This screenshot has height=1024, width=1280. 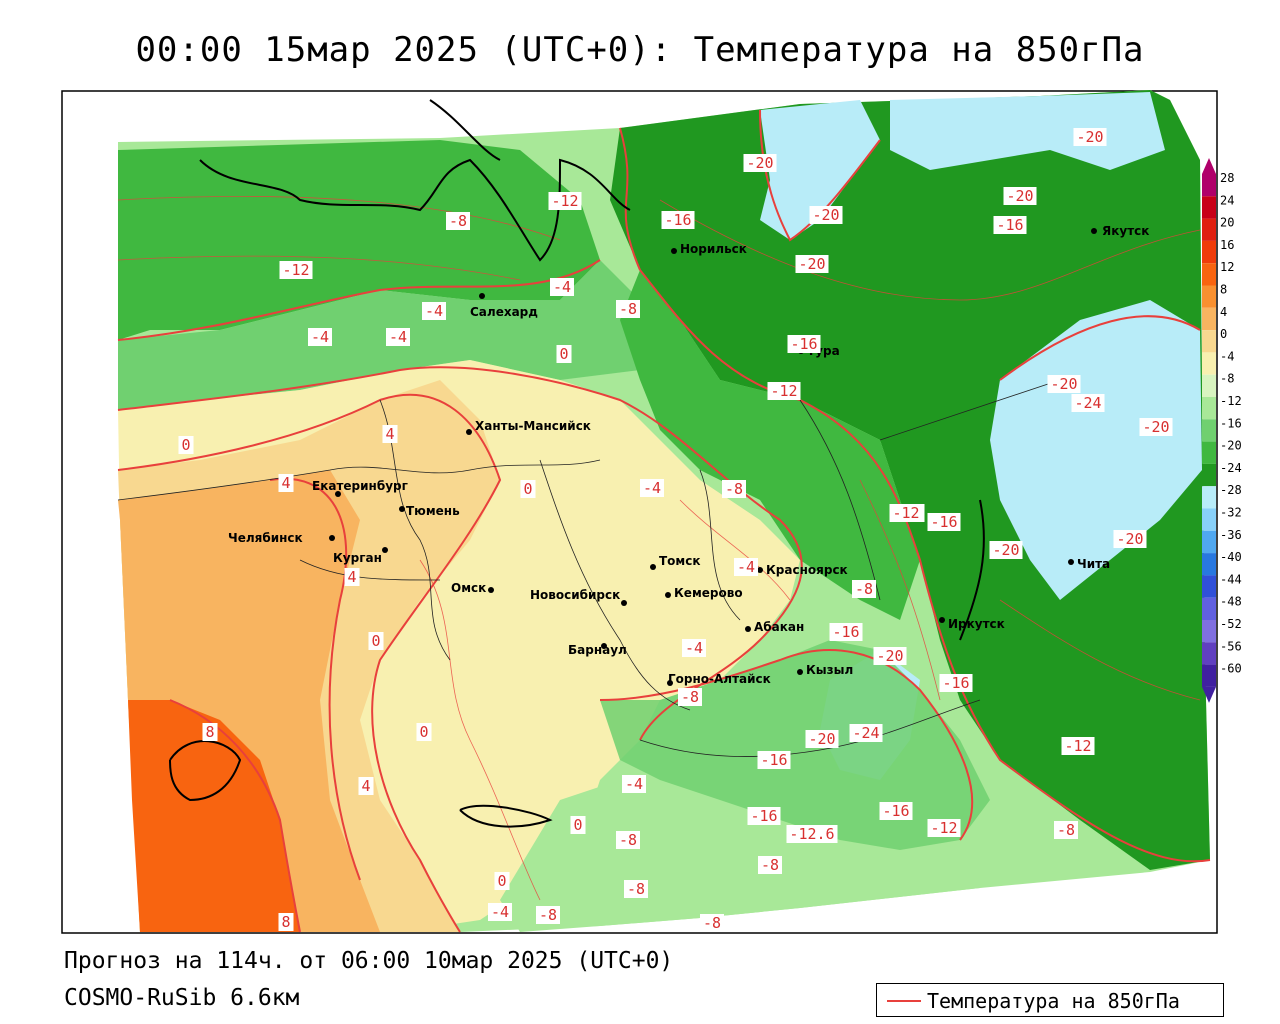 What do you see at coordinates (1231, 401) in the screenshot?
I see `colorbar-tick-label: -12` at bounding box center [1231, 401].